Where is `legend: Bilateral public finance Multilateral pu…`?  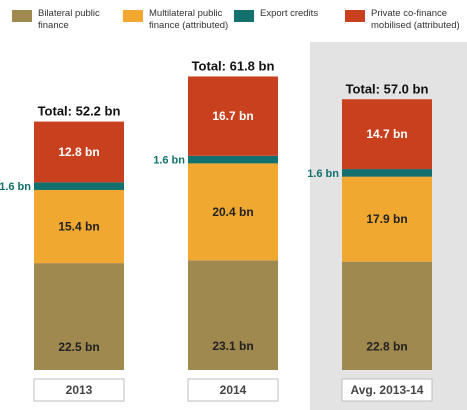 legend: Bilateral public finance Multilateral pu… is located at coordinates (233, 21).